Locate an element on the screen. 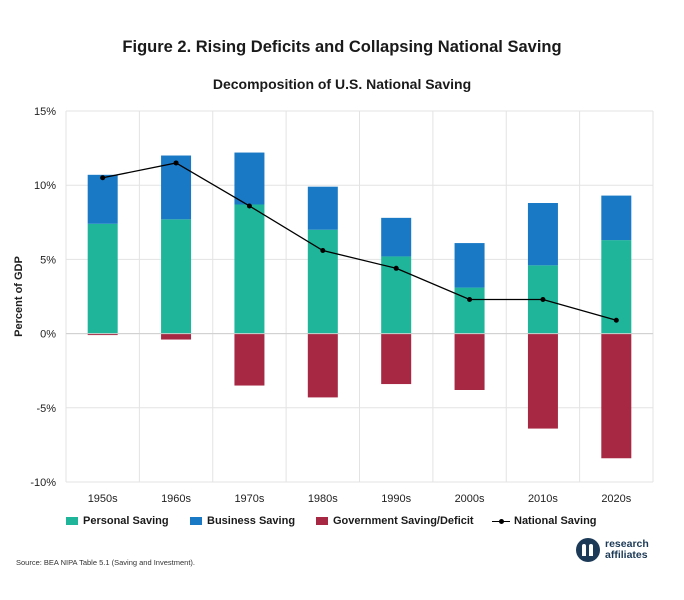 The width and height of the screenshot is (684, 600). bar-personal-saving-1950s is located at coordinates (102, 278).